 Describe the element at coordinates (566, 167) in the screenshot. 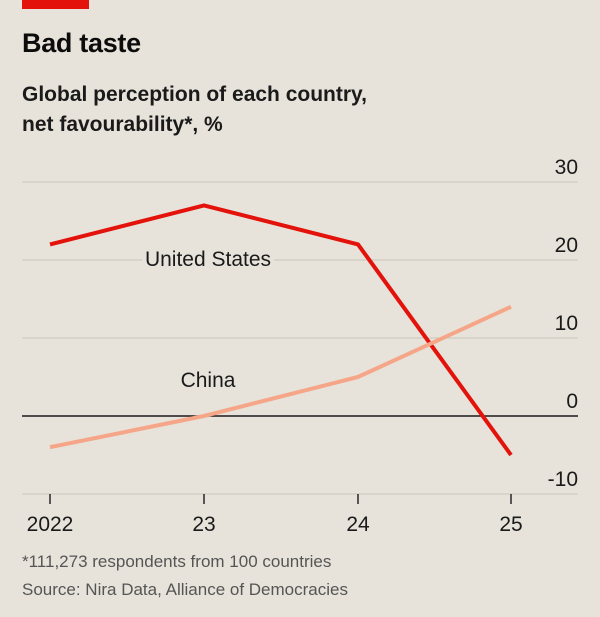

I see `y-tick-label: 30` at that location.